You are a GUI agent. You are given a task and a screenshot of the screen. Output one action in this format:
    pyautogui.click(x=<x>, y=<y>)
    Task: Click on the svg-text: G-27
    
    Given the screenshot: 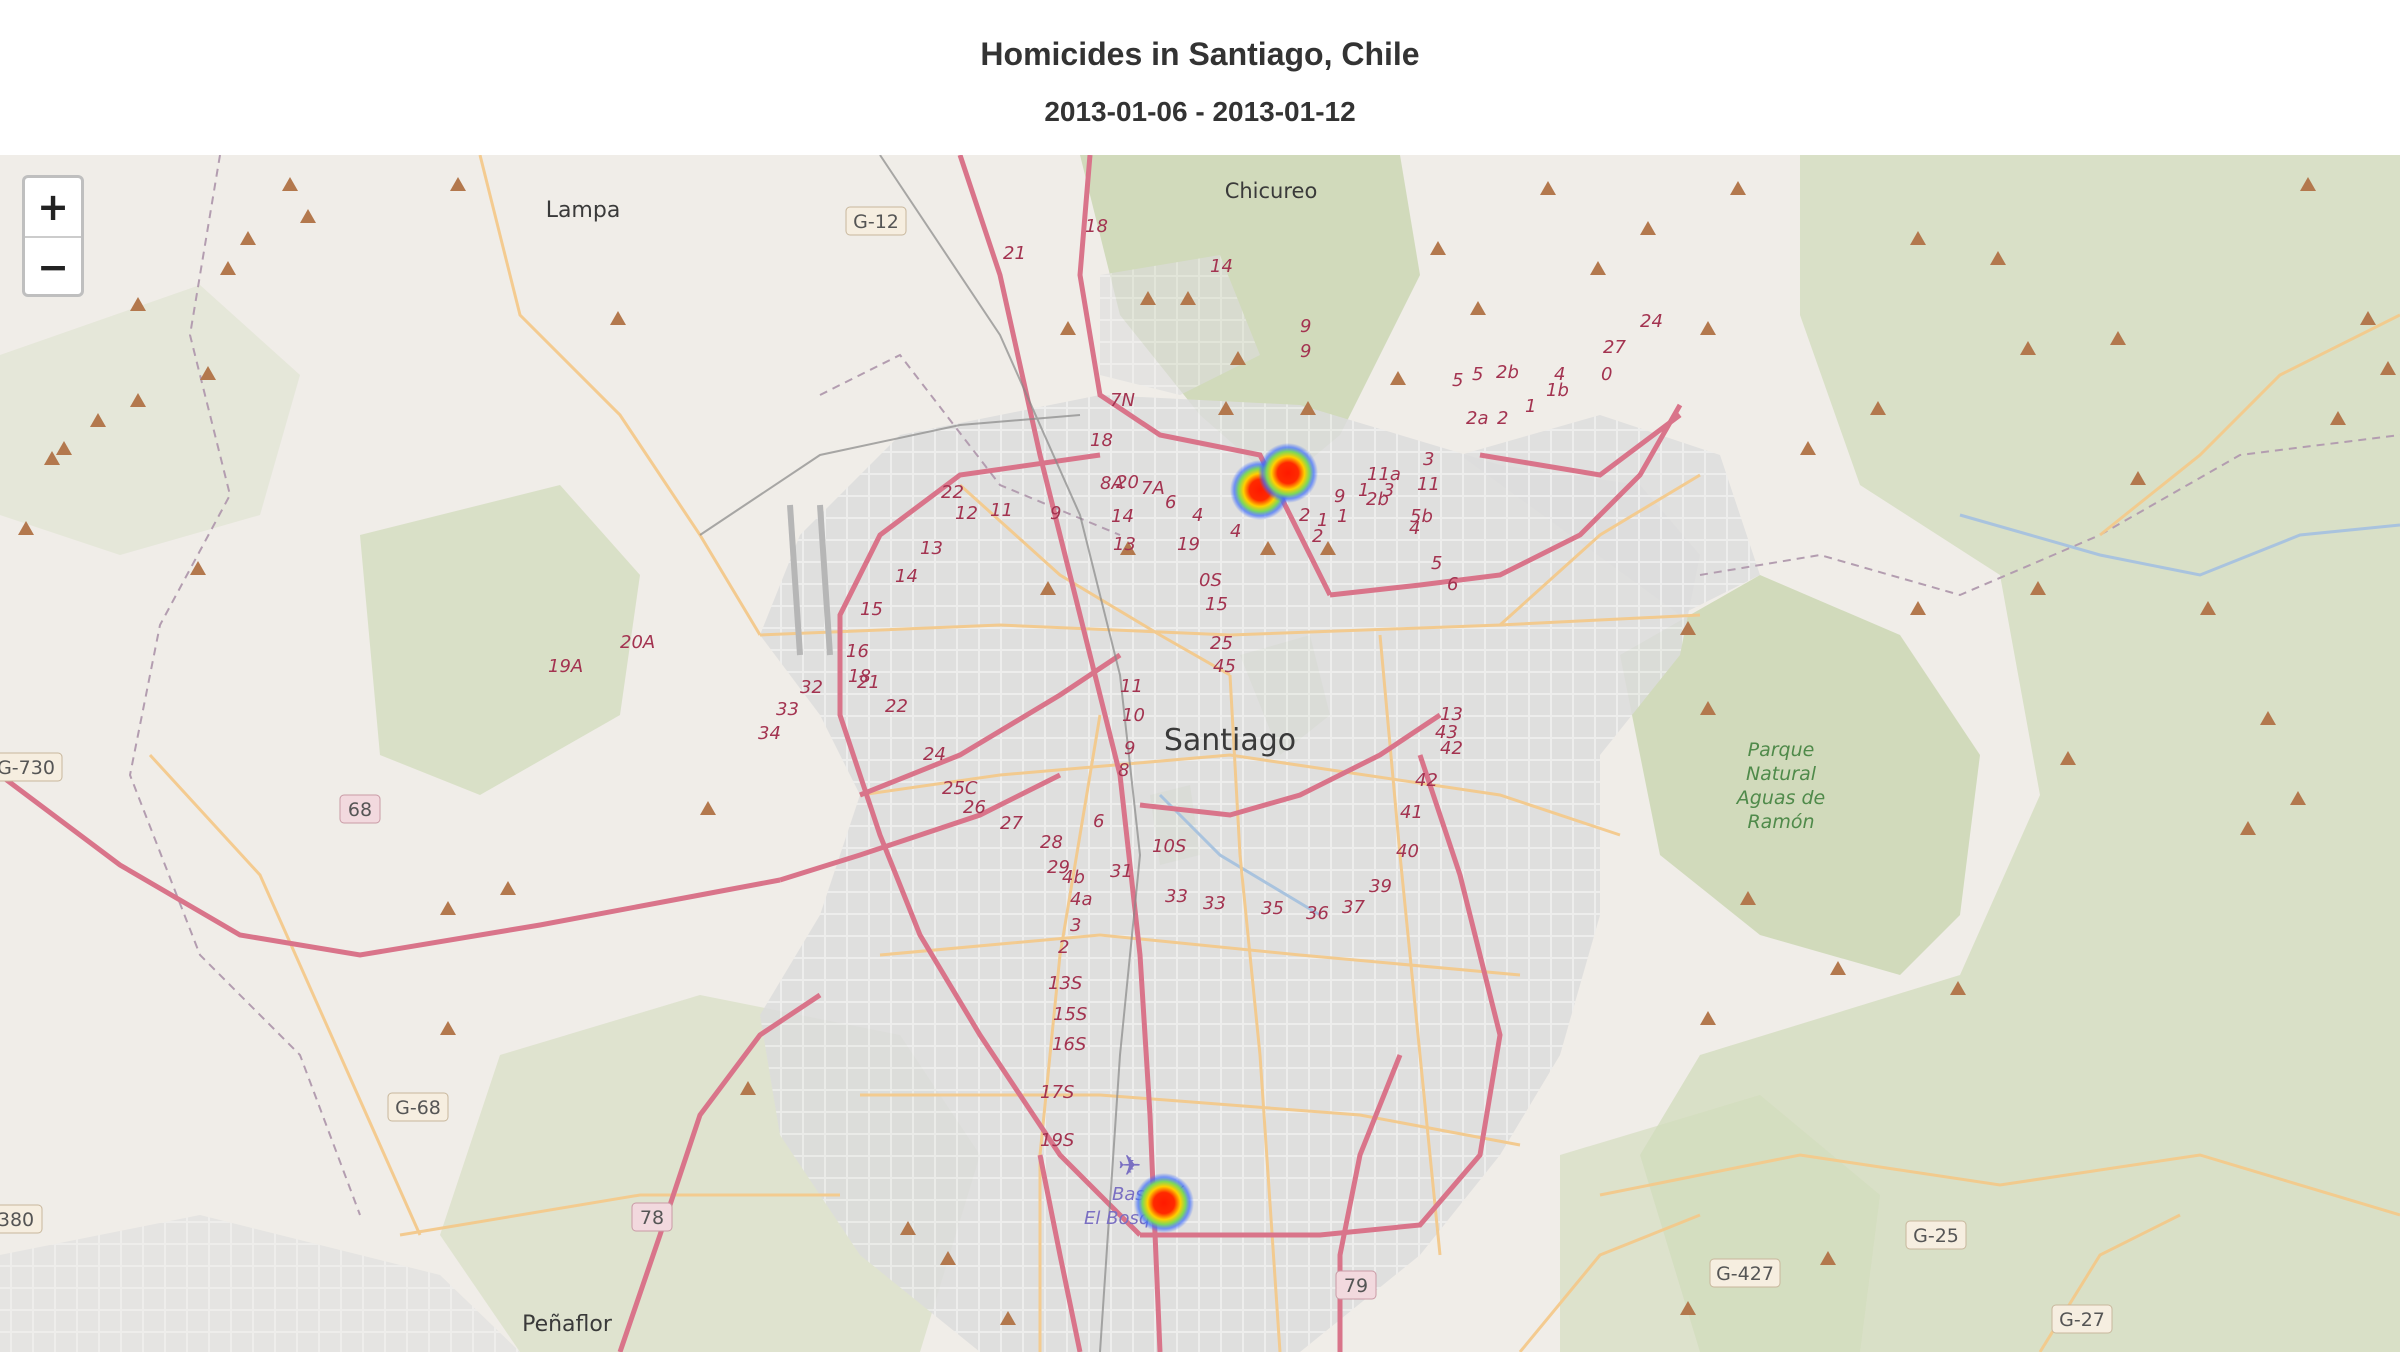 What is the action you would take?
    pyautogui.click(x=2082, y=1320)
    